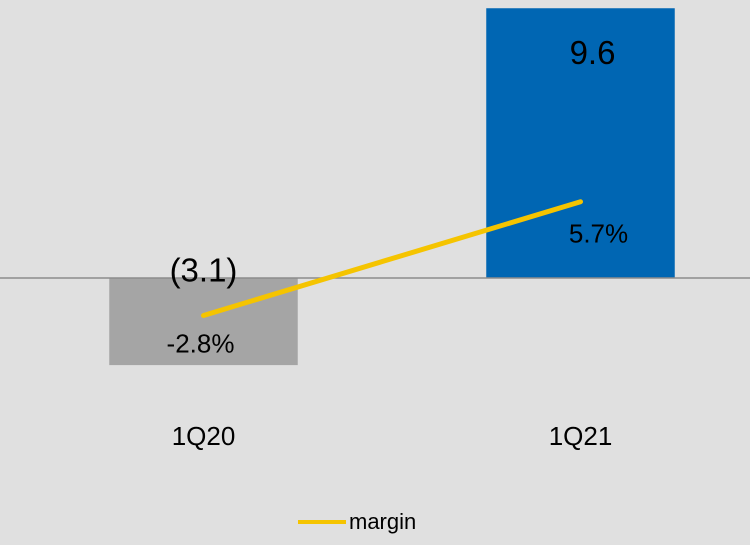 This screenshot has width=750, height=545. Describe the element at coordinates (201, 343) in the screenshot. I see `line-value-label: -2.8%` at that location.